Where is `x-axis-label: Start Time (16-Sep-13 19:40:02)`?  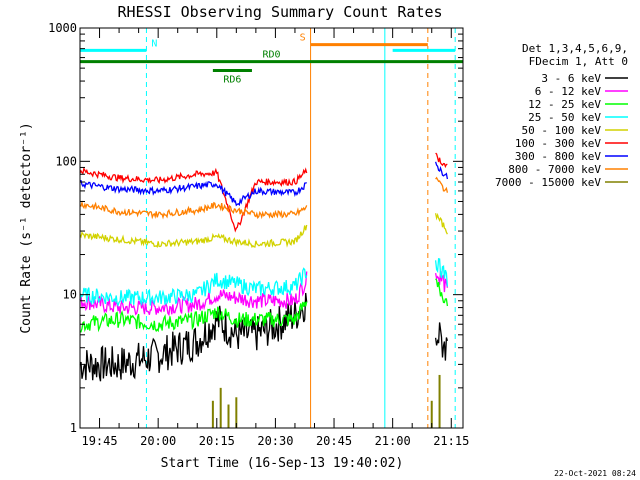 x-axis-label: Start Time (16-Sep-13 19:40:02) is located at coordinates (282, 463).